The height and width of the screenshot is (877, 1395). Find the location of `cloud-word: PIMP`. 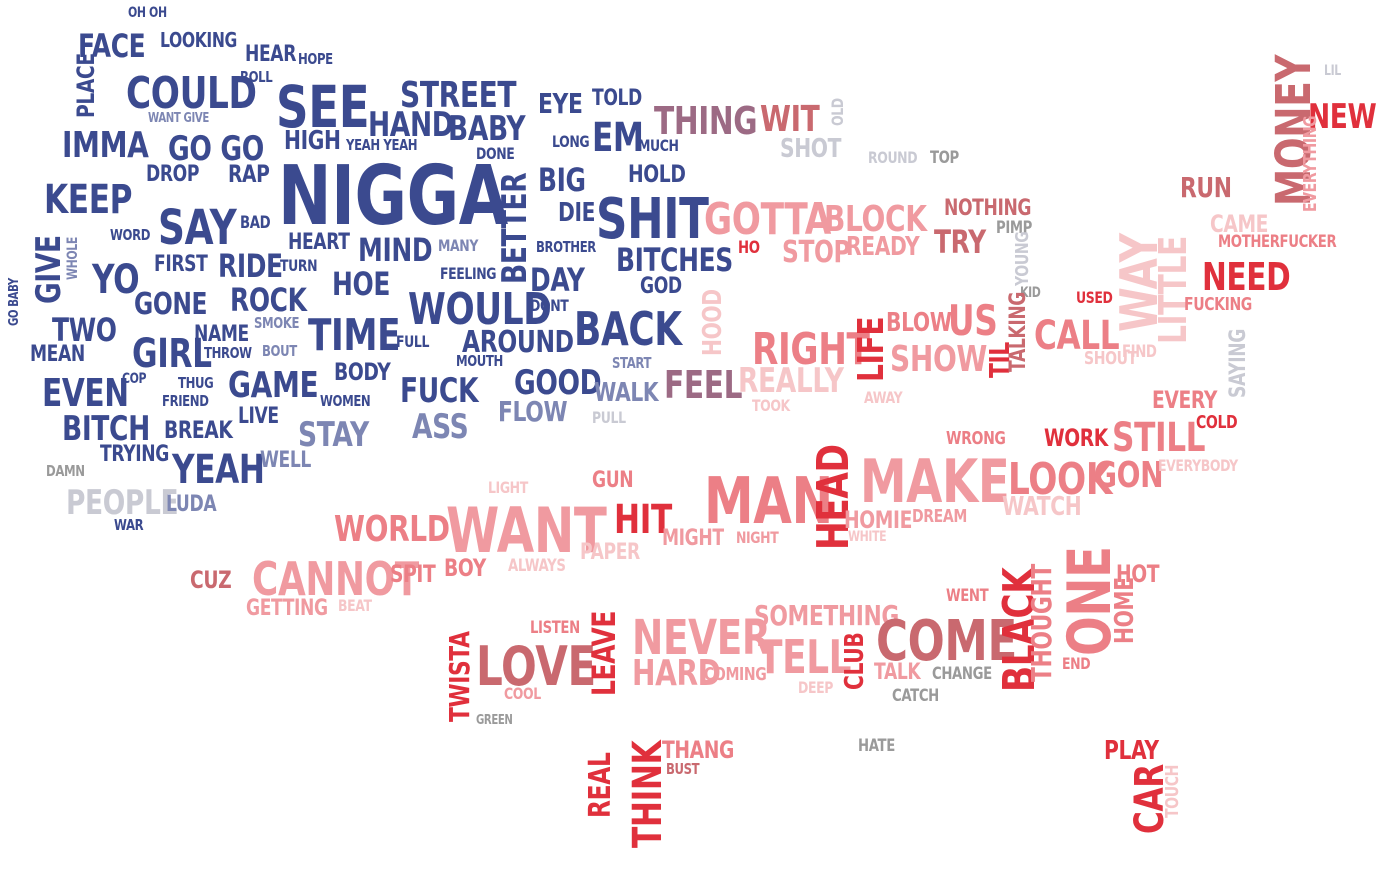

cloud-word: PIMP is located at coordinates (1014, 228).